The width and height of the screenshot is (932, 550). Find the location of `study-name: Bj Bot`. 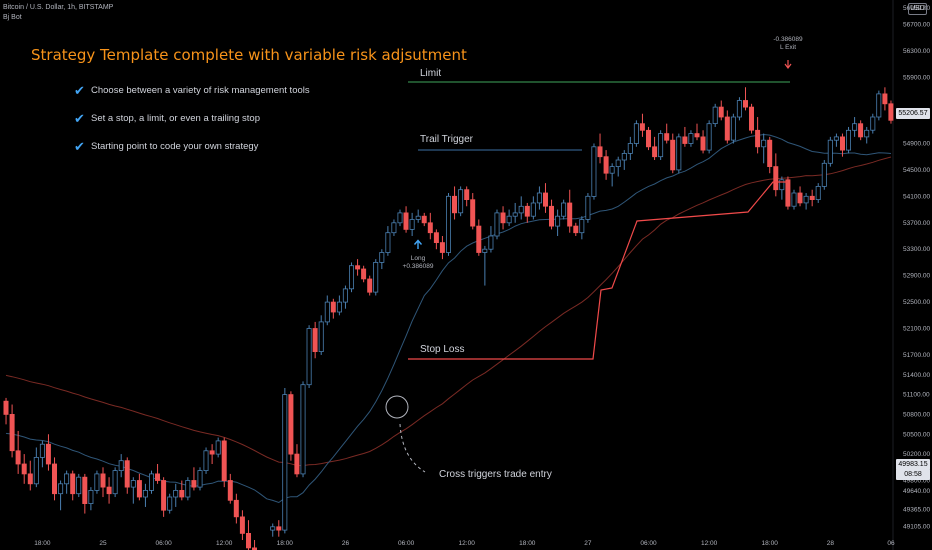

study-name: Bj Bot is located at coordinates (12, 17).